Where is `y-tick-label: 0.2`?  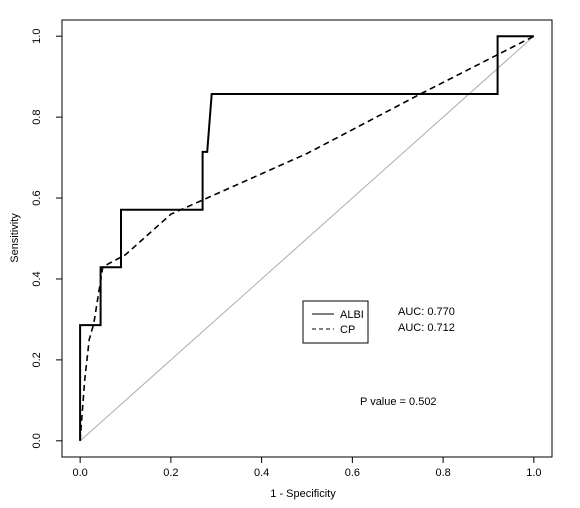
y-tick-label: 0.2 is located at coordinates (37, 359).